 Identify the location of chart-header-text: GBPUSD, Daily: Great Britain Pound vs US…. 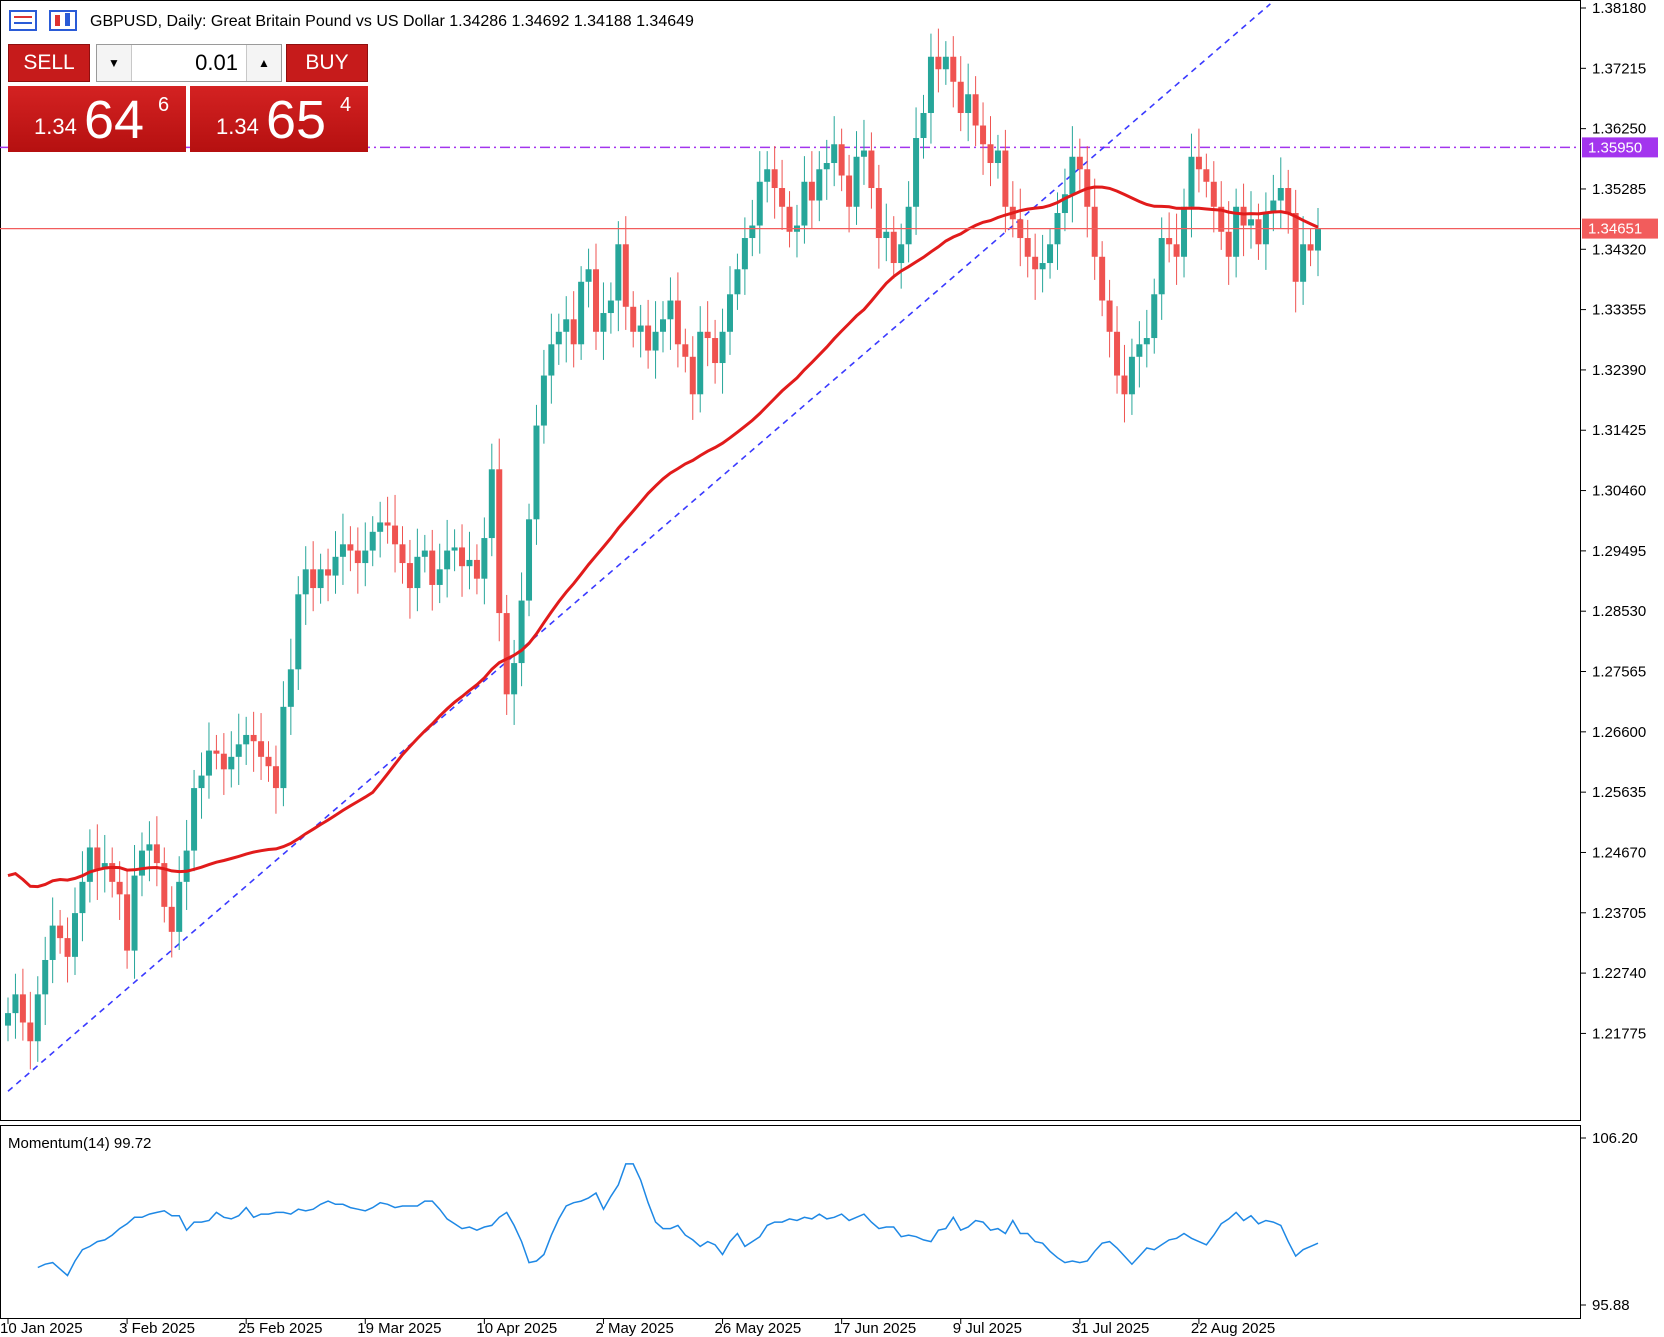
(392, 21).